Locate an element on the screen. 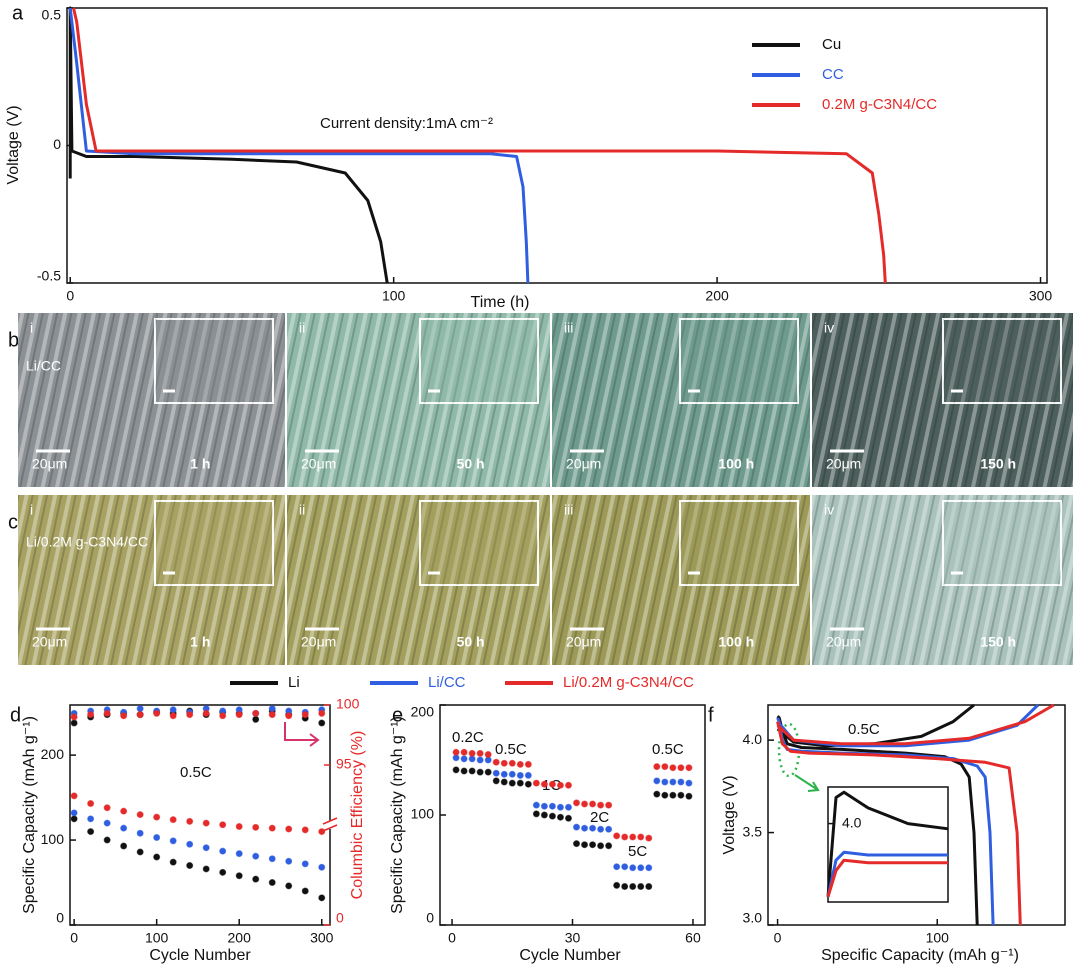 The height and width of the screenshot is (968, 1080). panel-letter: c is located at coordinates (13, 522).